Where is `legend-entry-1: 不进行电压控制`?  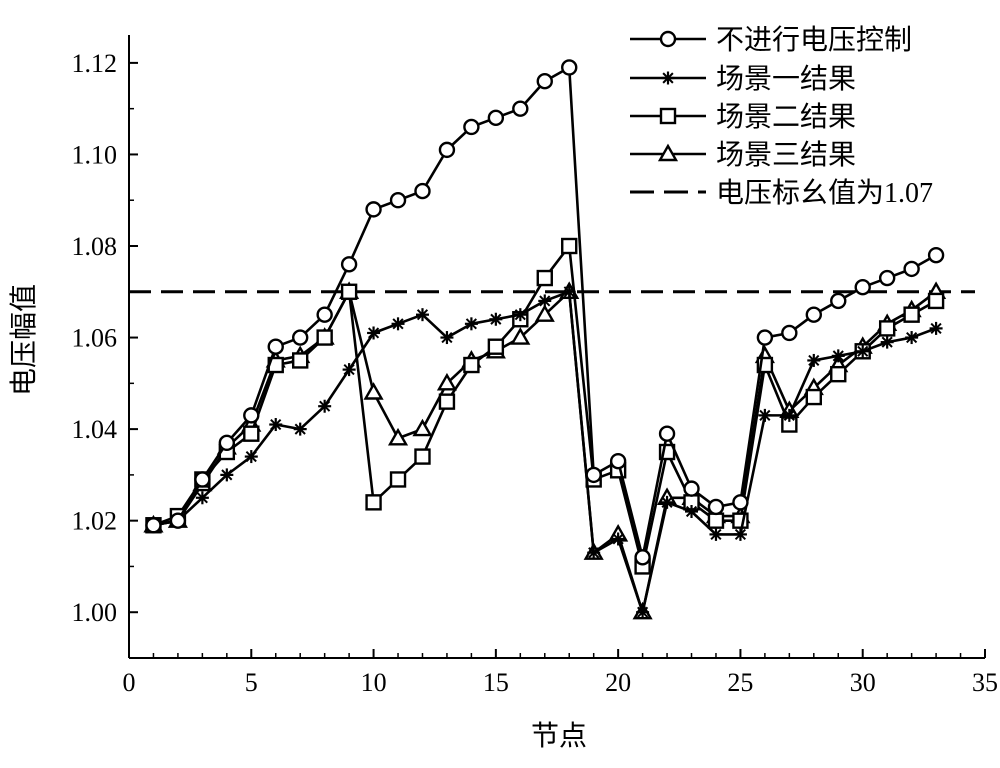
legend-entry-1: 不进行电压控制 is located at coordinates (771, 40).